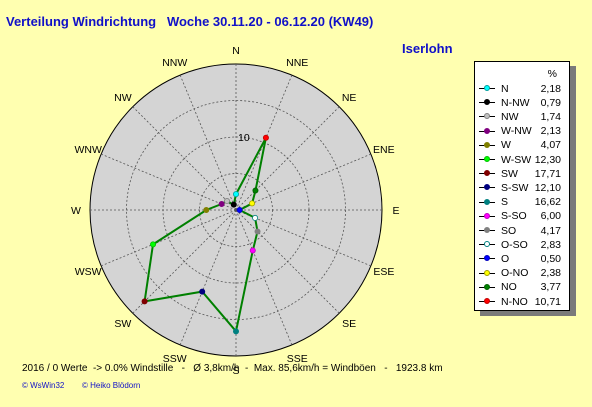  I want to click on station-name: Iserlohn, so click(427, 48).